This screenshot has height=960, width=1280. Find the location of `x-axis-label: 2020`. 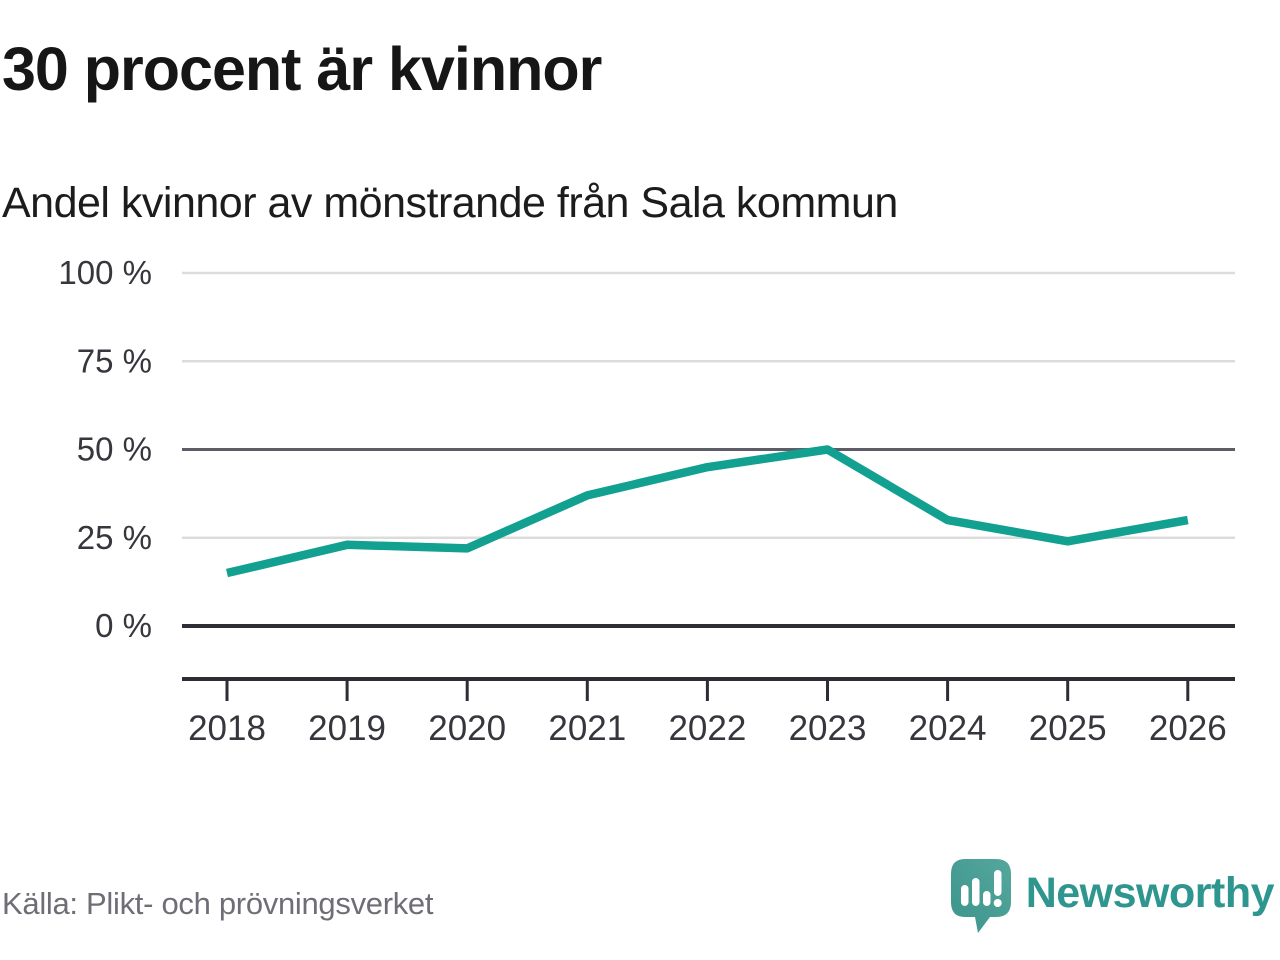

x-axis-label: 2020 is located at coordinates (467, 728).